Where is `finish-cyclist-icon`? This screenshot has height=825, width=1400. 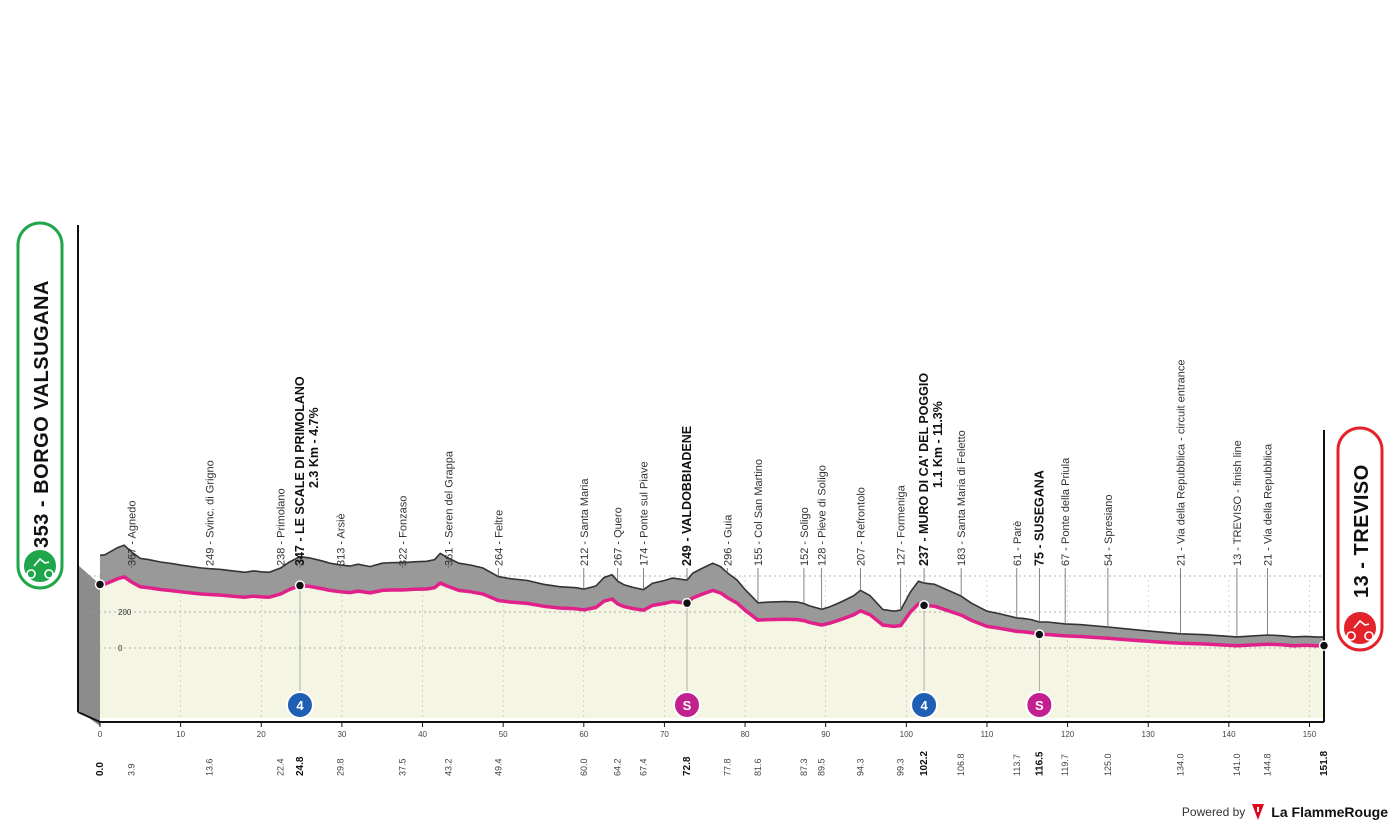
finish-cyclist-icon is located at coordinates (1360, 628).